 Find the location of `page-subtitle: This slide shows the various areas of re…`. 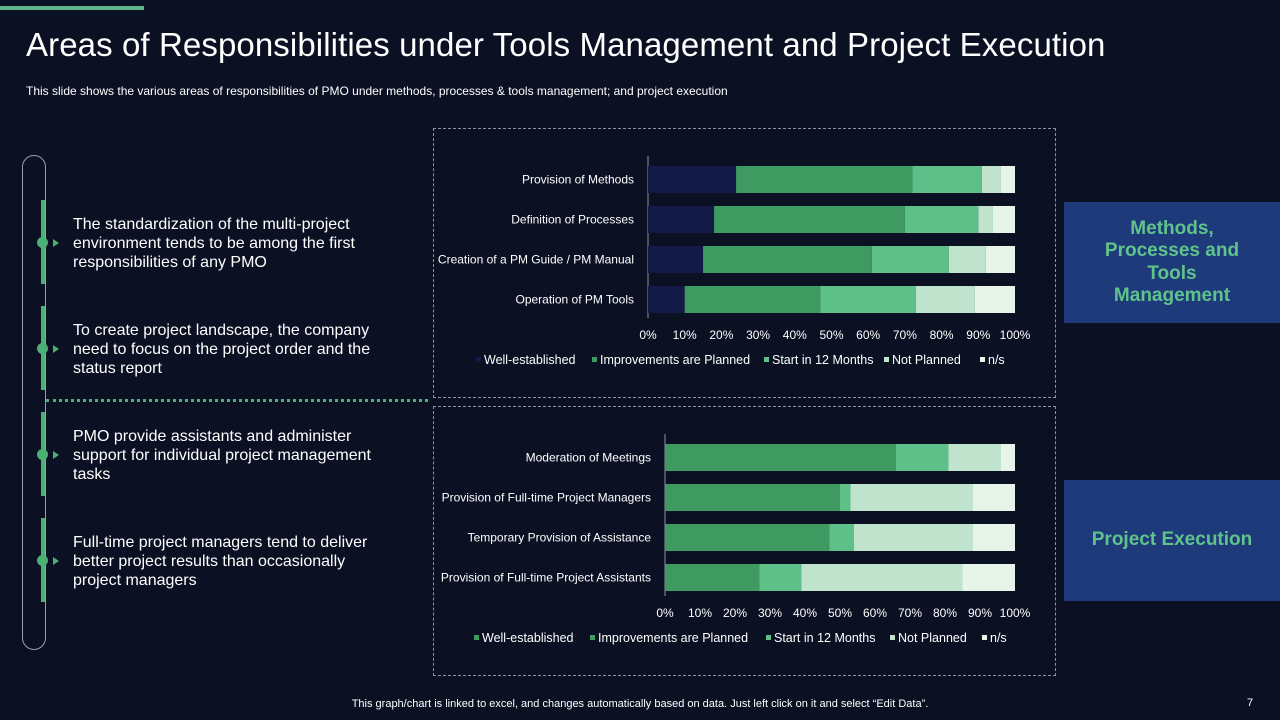

page-subtitle: This slide shows the various areas of re… is located at coordinates (377, 91).